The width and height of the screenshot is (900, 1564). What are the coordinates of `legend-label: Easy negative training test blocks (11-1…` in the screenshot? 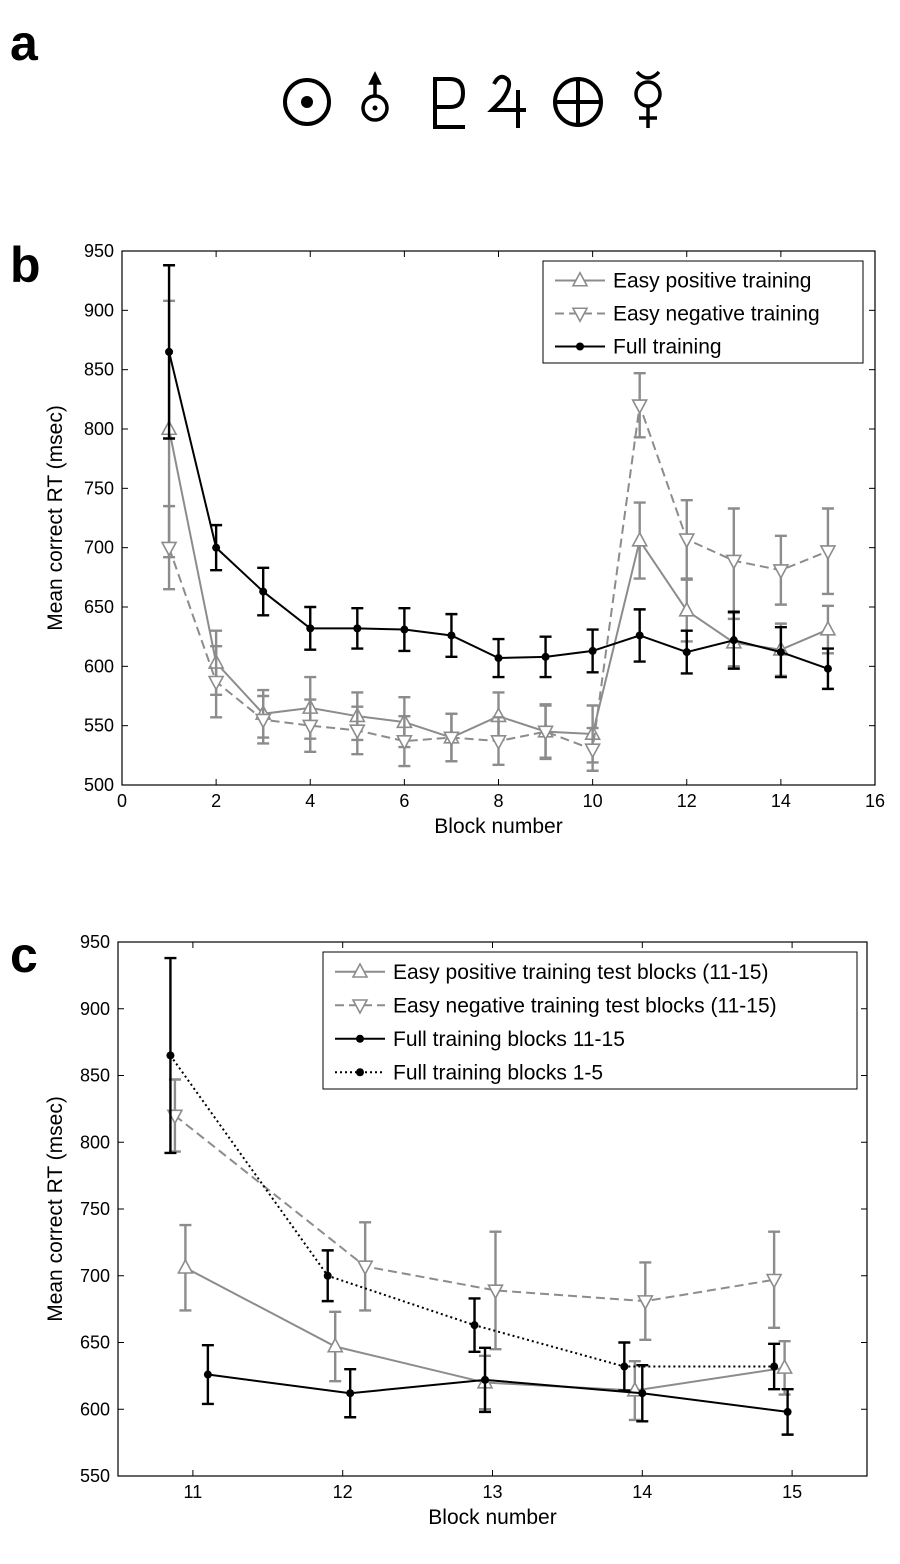 It's located at (585, 1005).